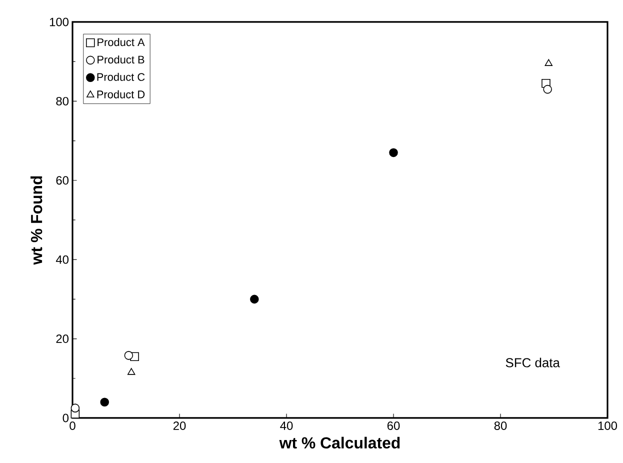 The image size is (623, 463). Describe the element at coordinates (59, 22) in the screenshot. I see `y-tick-label: 100` at that location.